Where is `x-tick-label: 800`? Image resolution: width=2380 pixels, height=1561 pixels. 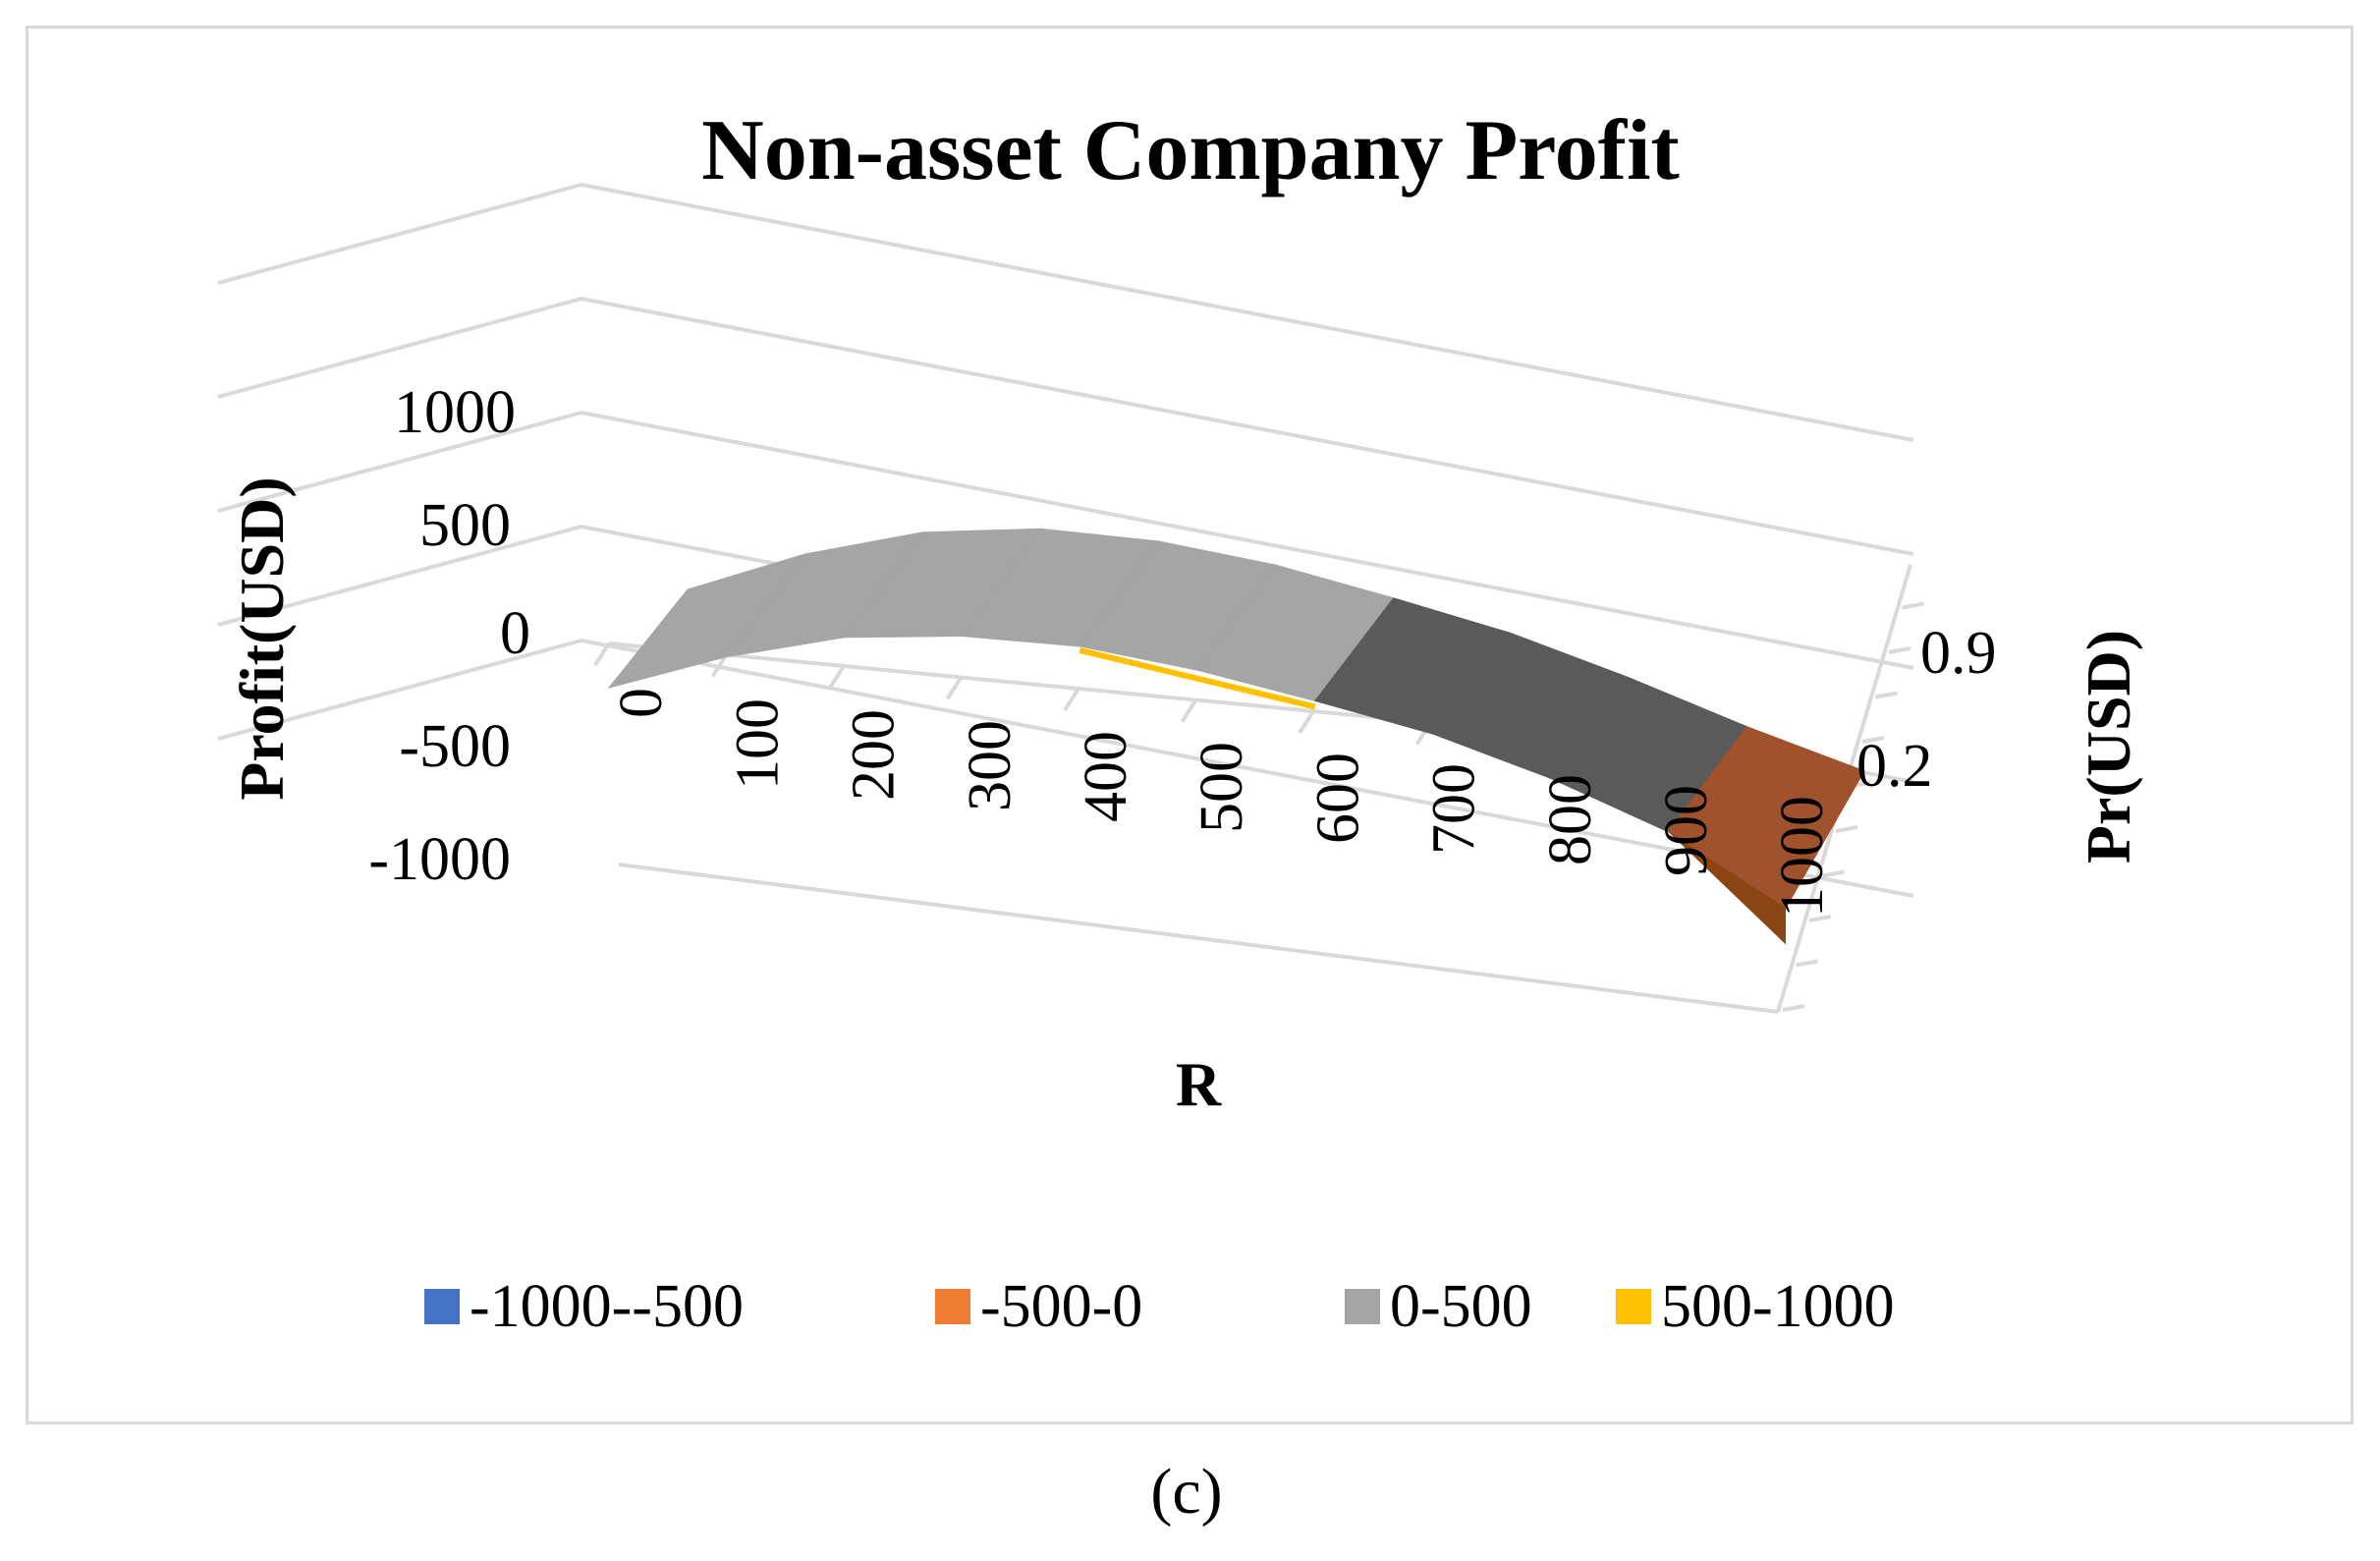
x-tick-label: 800 is located at coordinates (1570, 819).